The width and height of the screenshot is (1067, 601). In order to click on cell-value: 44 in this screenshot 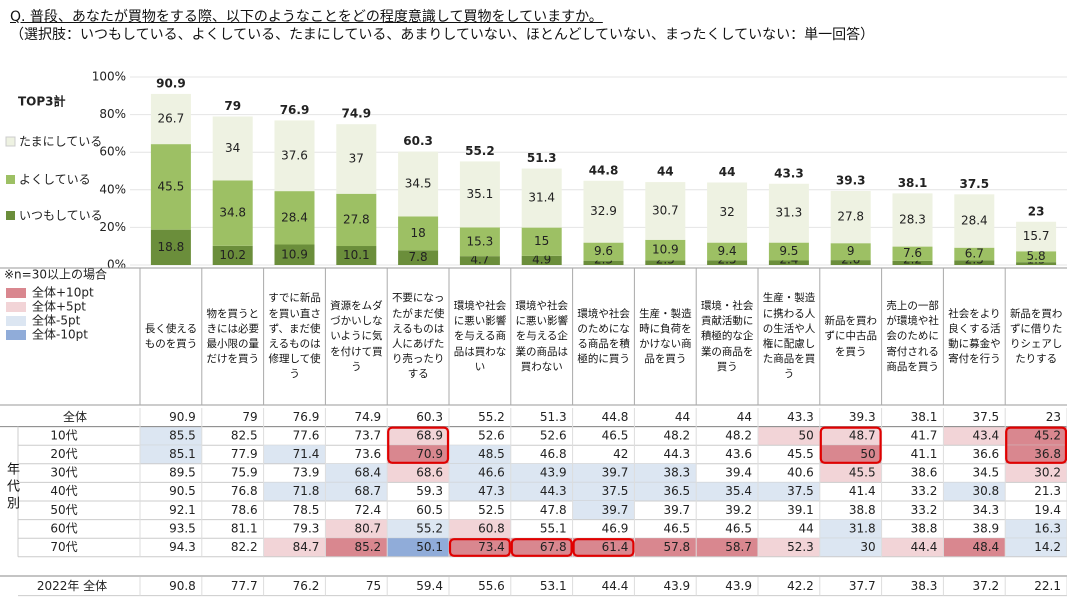, I will do `click(806, 528)`.